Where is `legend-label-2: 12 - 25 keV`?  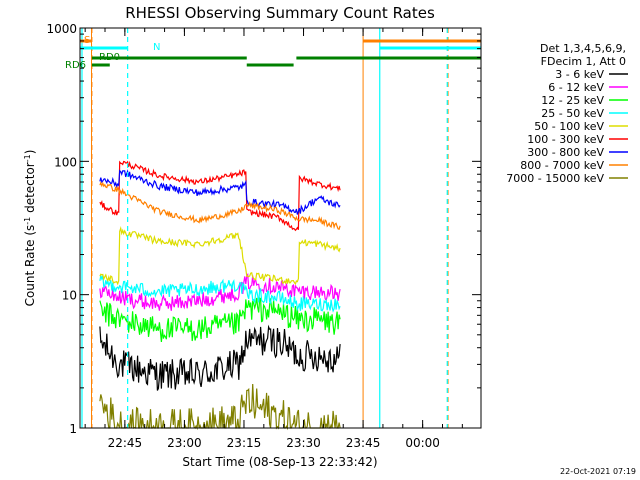
legend-label-2: 12 - 25 keV is located at coordinates (572, 100).